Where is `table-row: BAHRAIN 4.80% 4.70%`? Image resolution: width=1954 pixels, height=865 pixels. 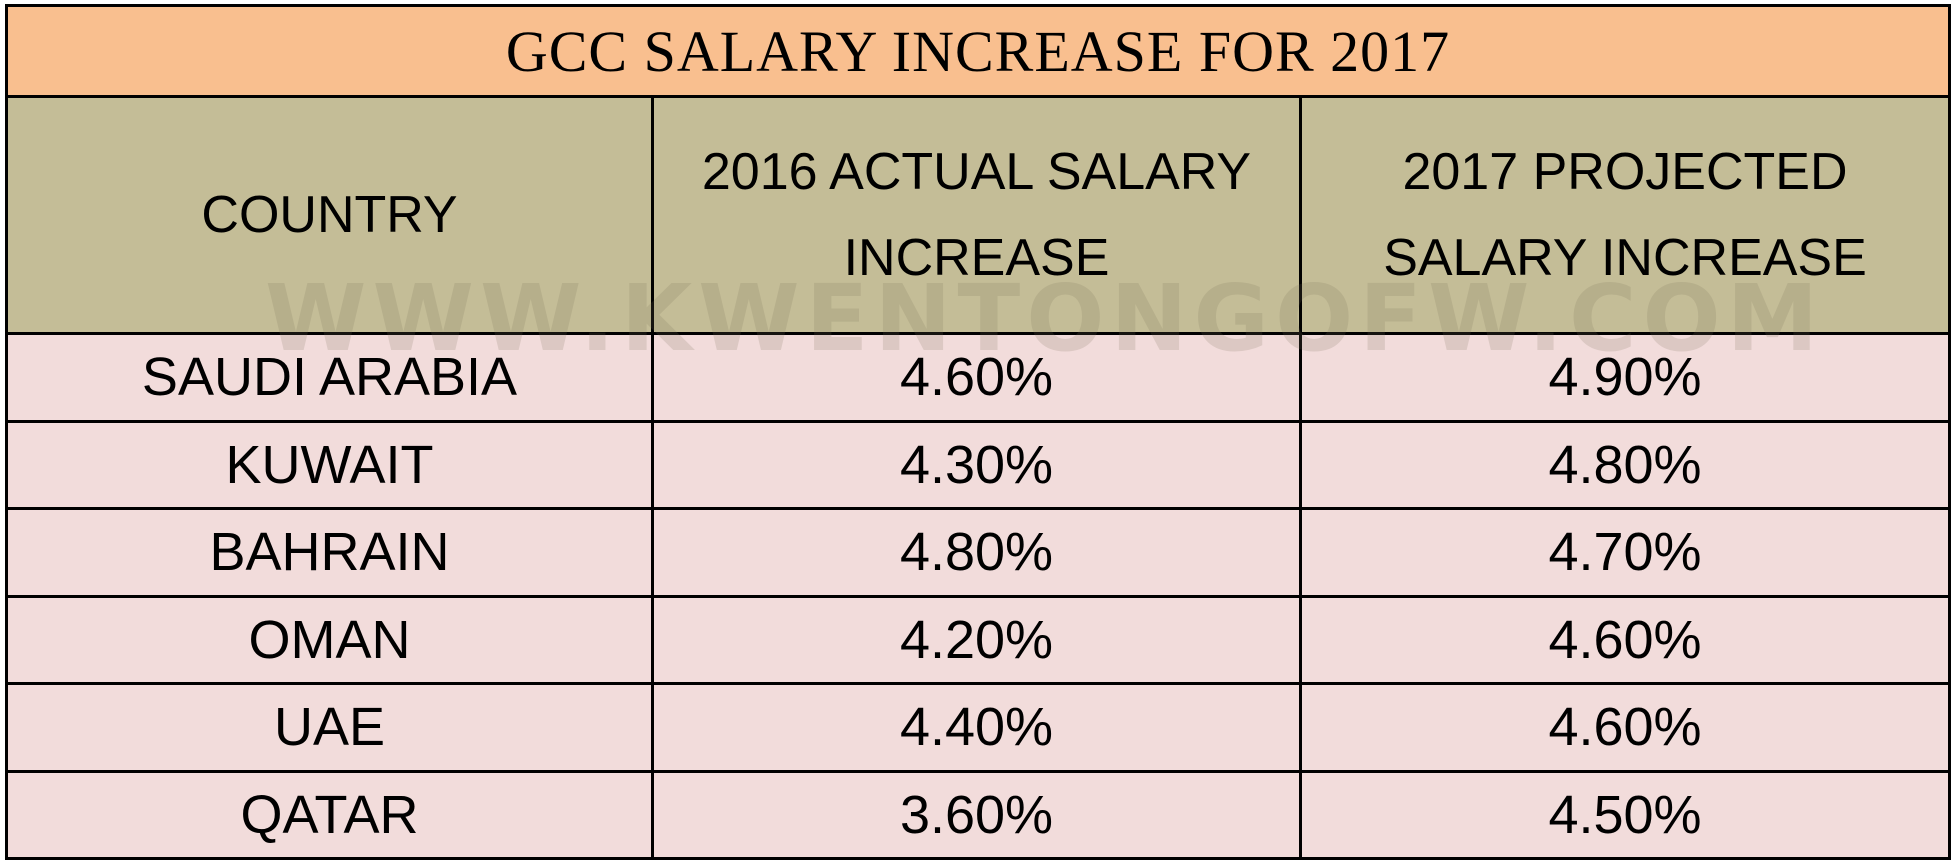
table-row: BAHRAIN 4.80% 4.70% is located at coordinates (978, 552).